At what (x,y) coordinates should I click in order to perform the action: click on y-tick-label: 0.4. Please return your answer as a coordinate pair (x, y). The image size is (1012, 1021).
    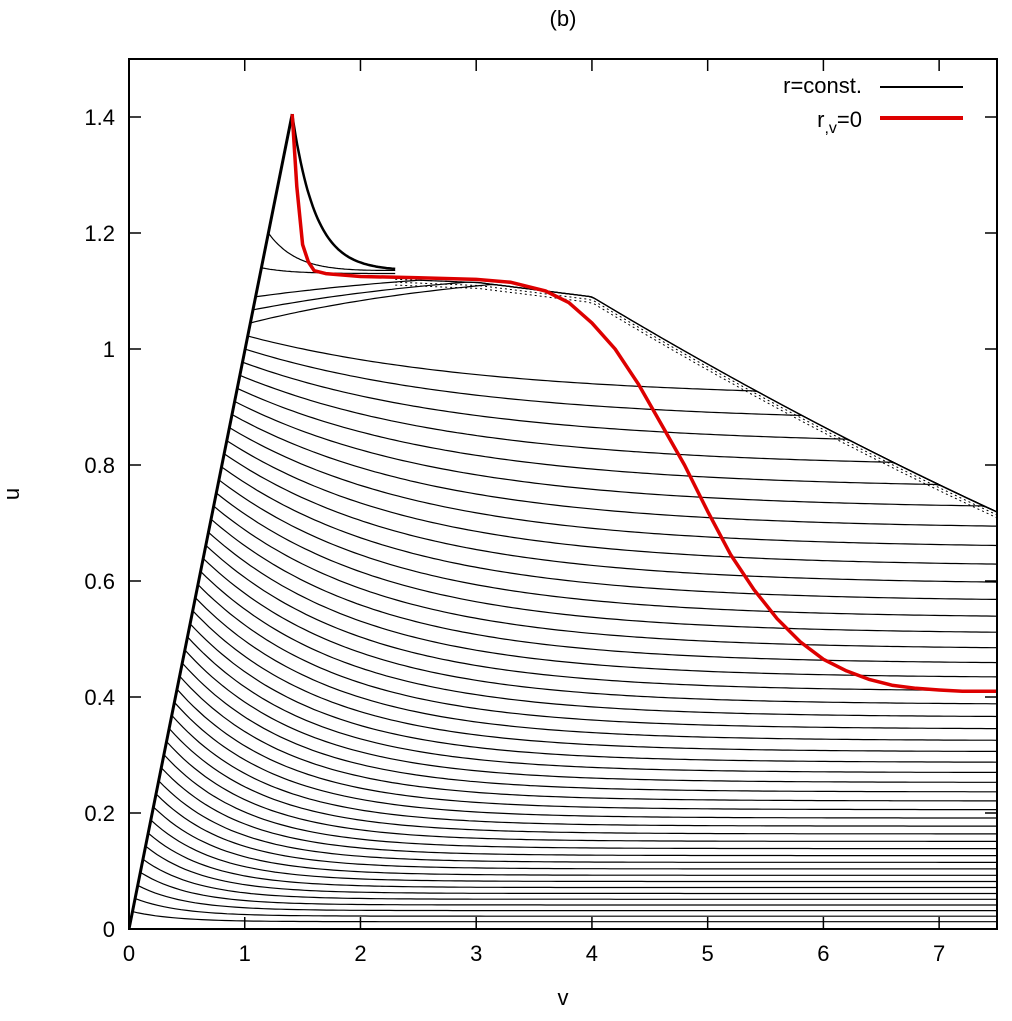
    Looking at the image, I should click on (99, 697).